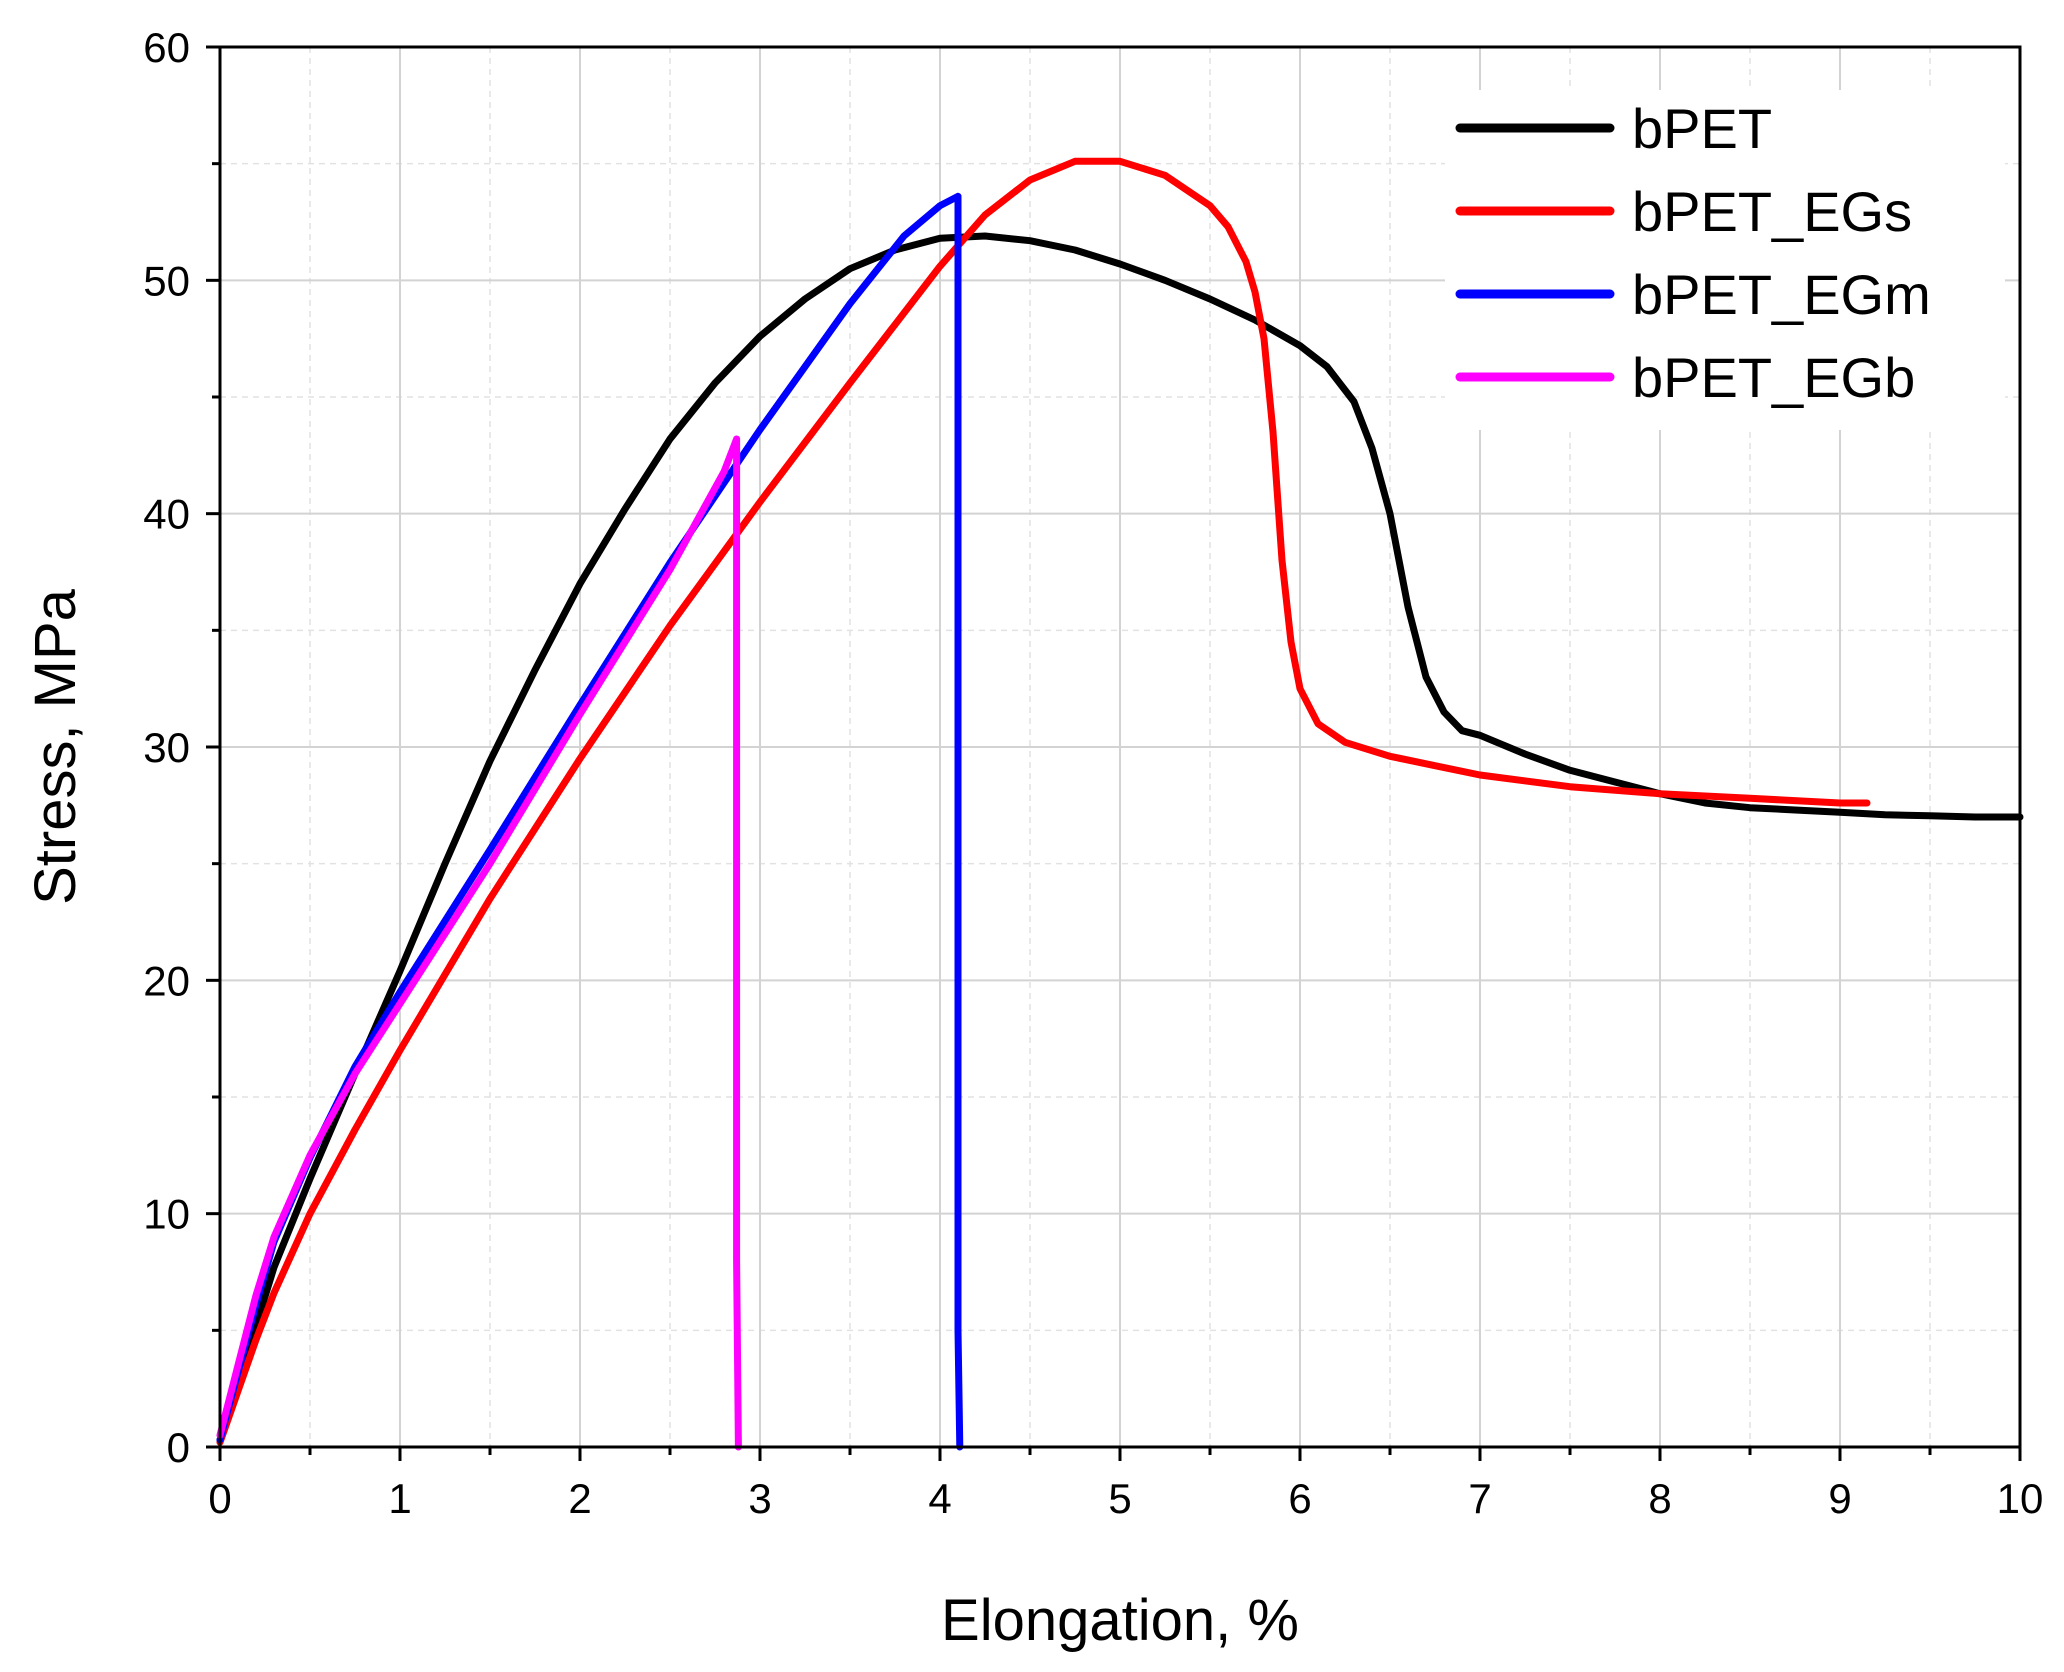 The image size is (2064, 1672). I want to click on x-tick-label: 7, so click(1479, 1498).